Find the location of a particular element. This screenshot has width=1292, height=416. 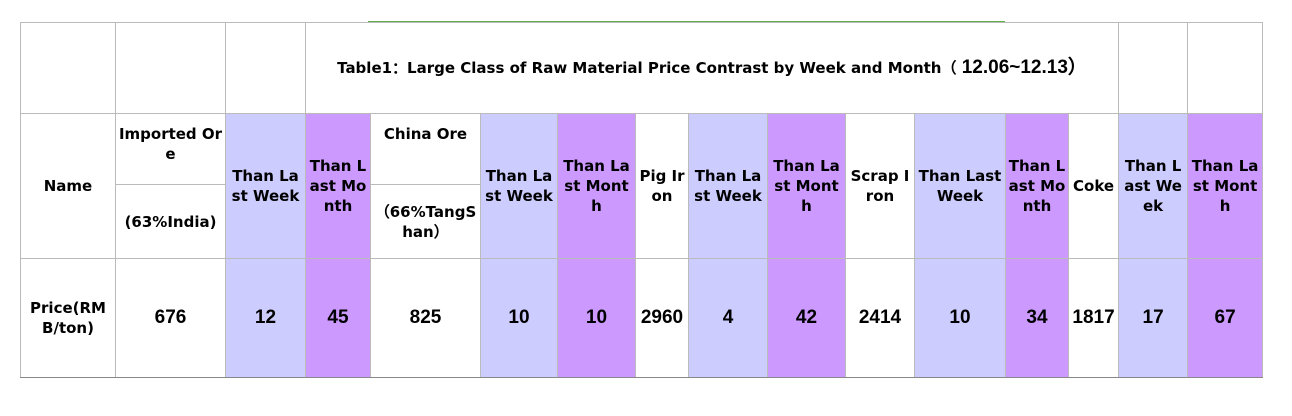

column-header: Pig Iron is located at coordinates (662, 186).